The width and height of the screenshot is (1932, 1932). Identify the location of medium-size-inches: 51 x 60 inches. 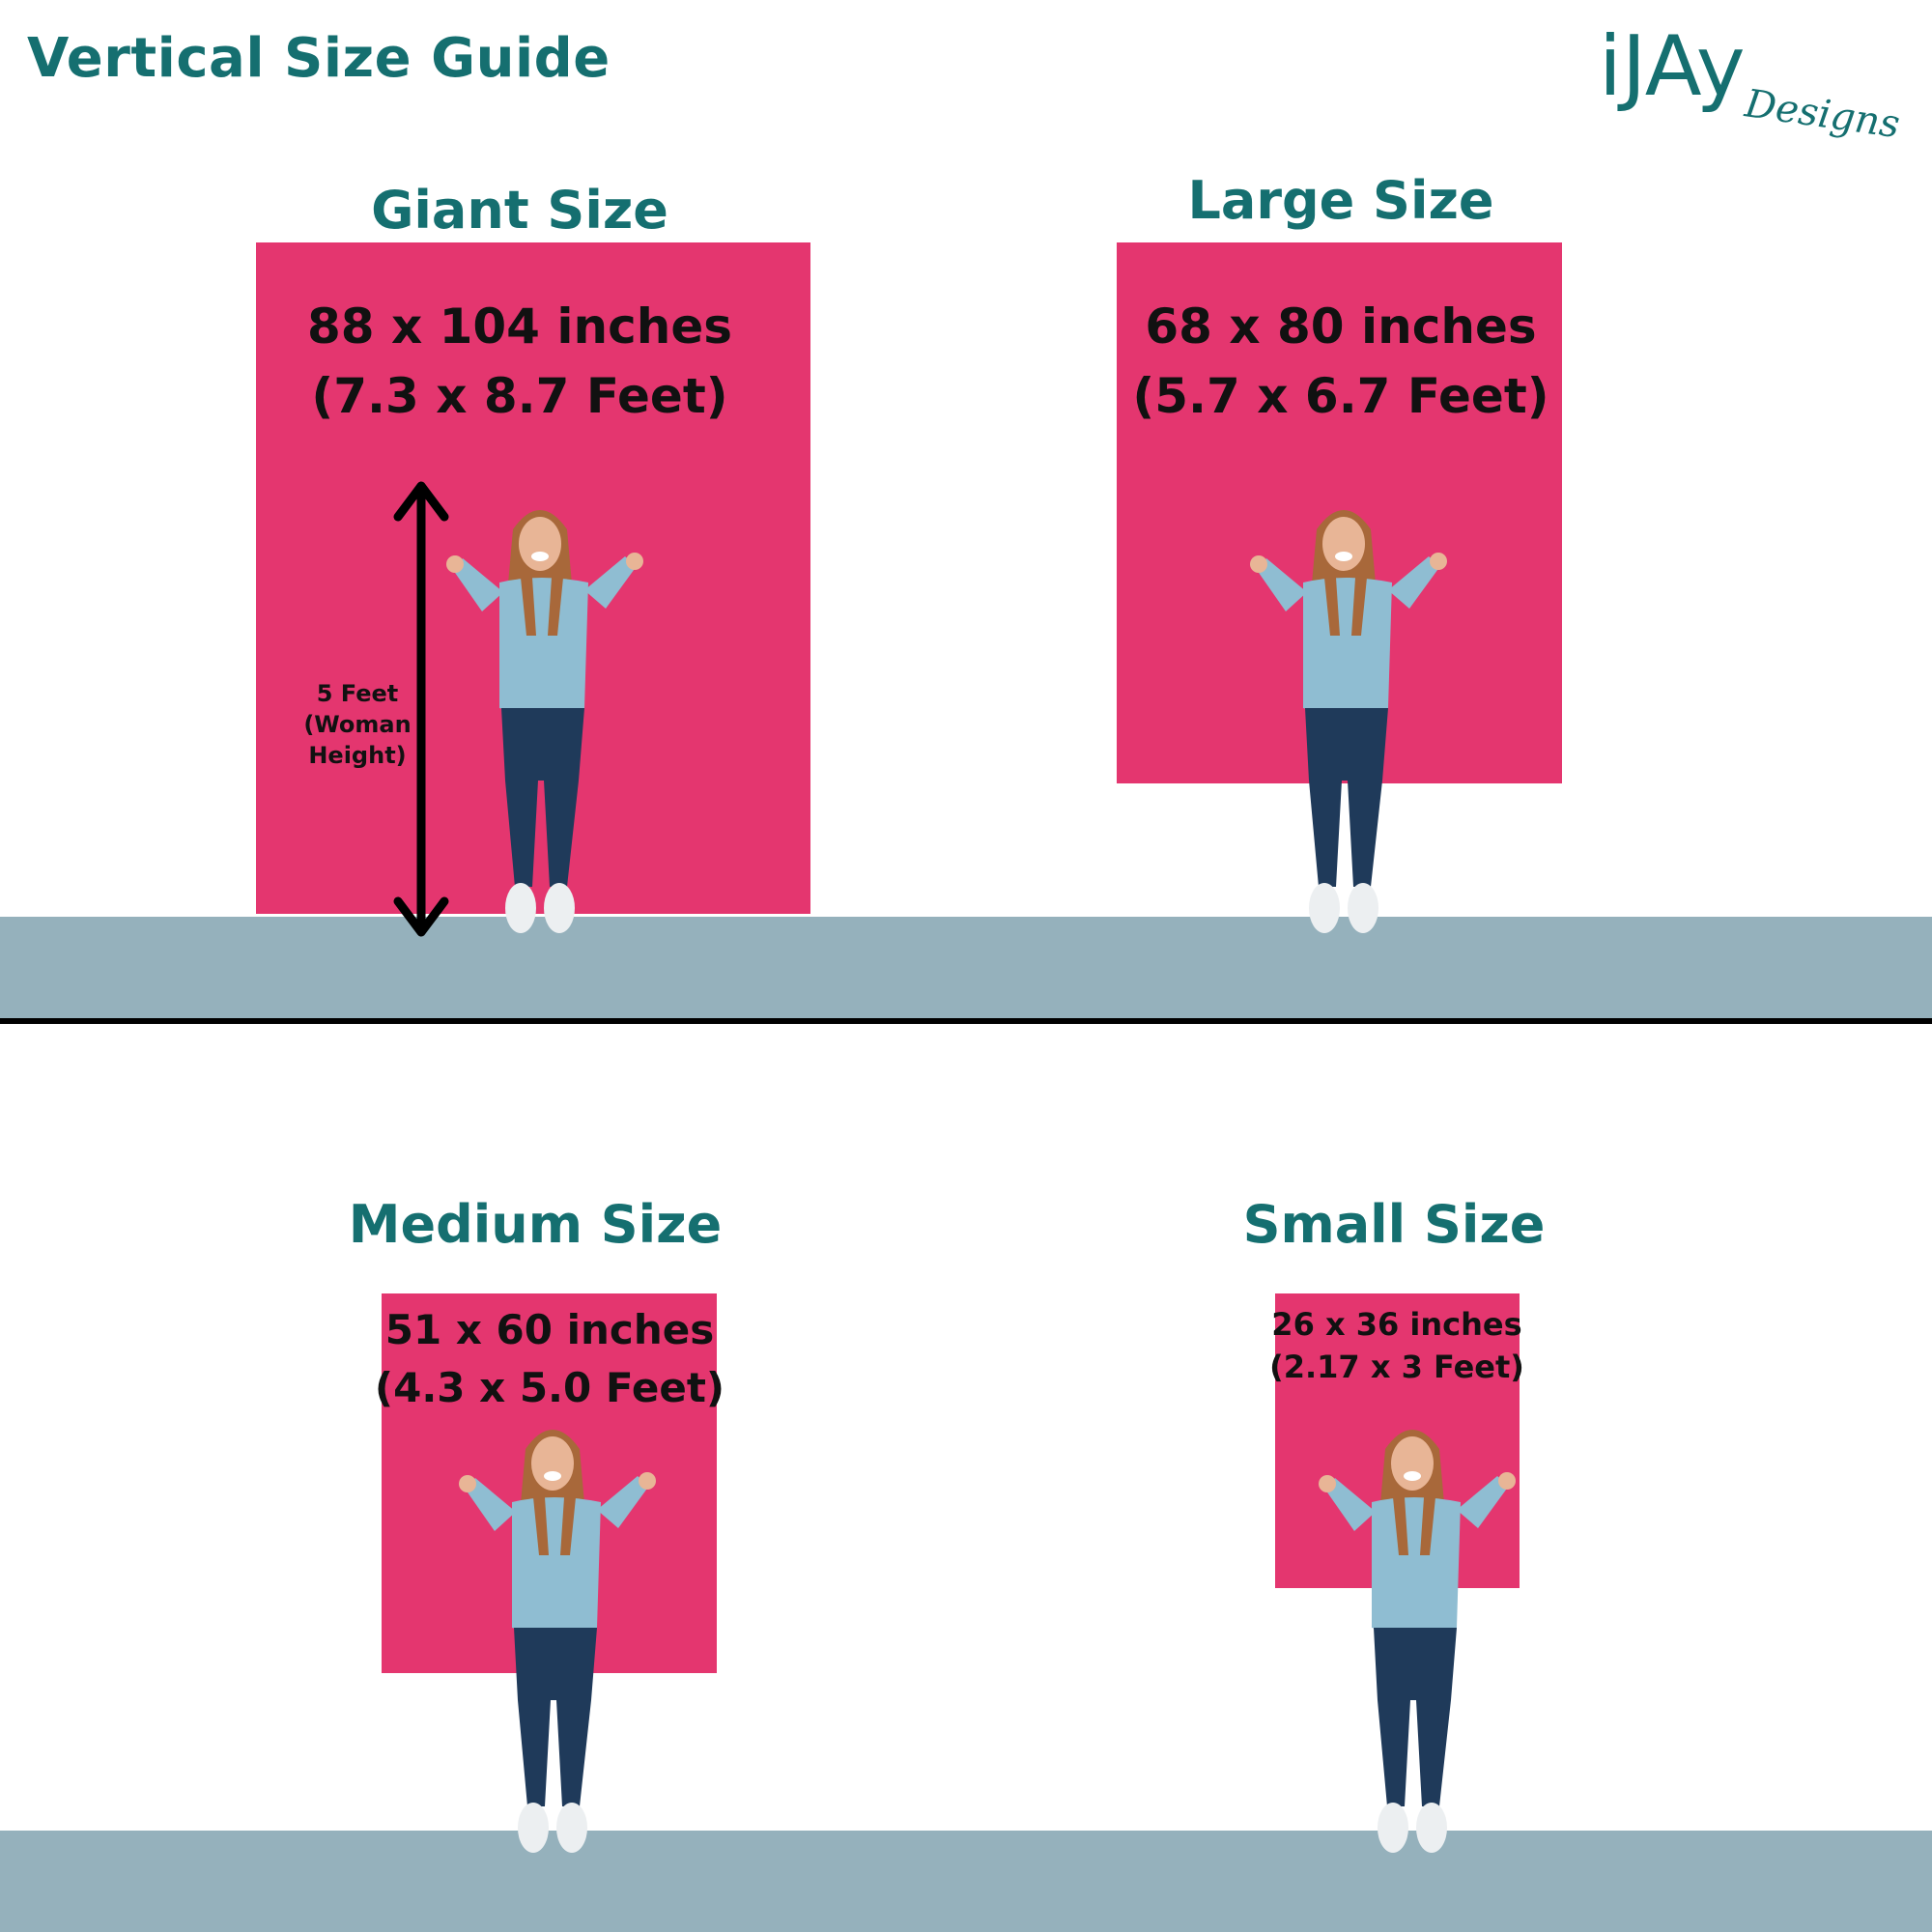
(549, 1329).